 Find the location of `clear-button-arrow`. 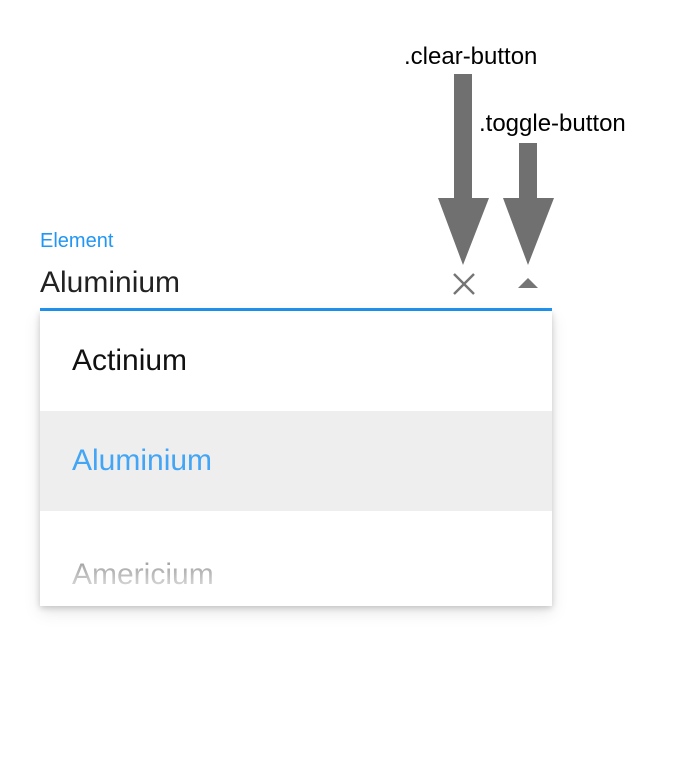

clear-button-arrow is located at coordinates (463, 169).